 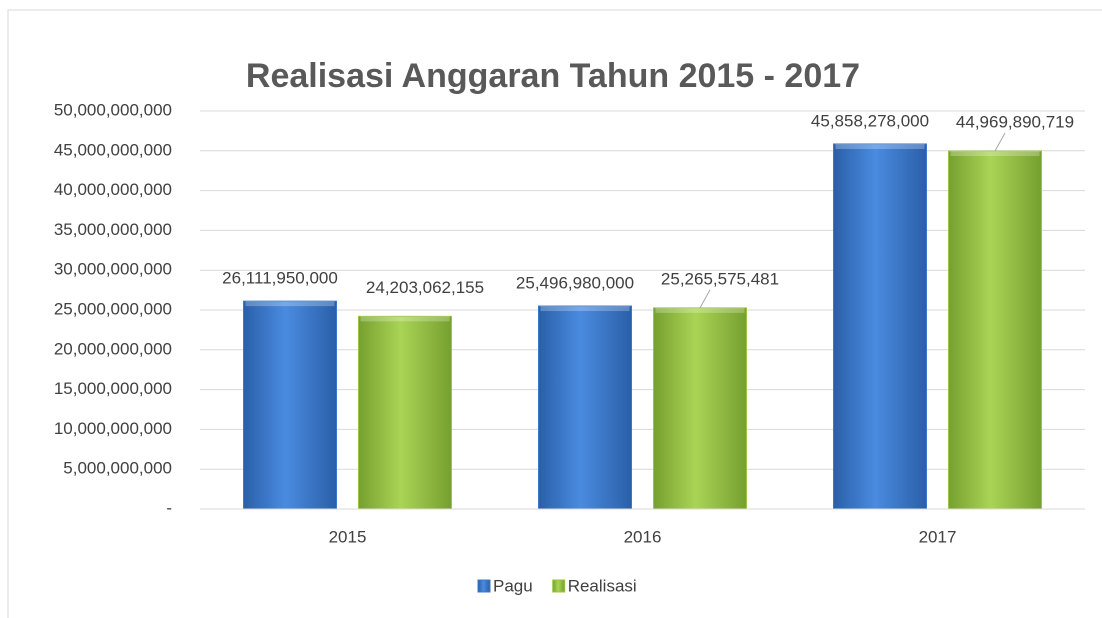 I want to click on y-tick-label: 50,000,000,000, so click(x=113, y=109).